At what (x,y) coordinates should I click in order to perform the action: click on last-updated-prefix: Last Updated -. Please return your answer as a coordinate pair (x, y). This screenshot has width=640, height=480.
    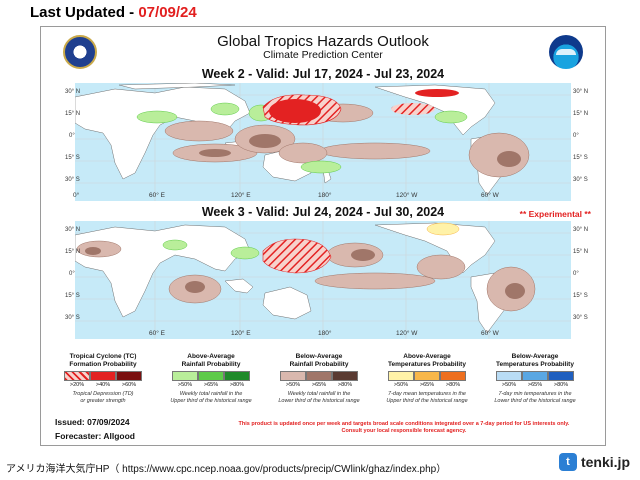
    Looking at the image, I should click on (84, 12).